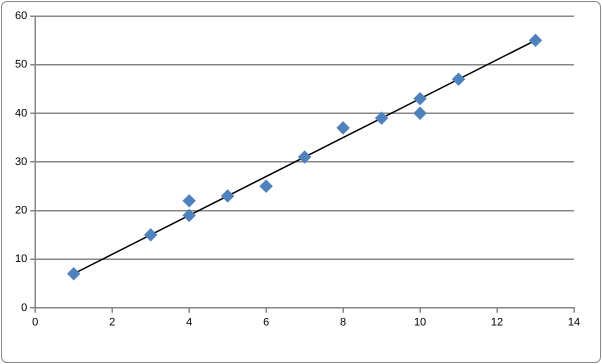 The width and height of the screenshot is (602, 364). Describe the element at coordinates (21, 162) in the screenshot. I see `y-tick-label: 30` at that location.